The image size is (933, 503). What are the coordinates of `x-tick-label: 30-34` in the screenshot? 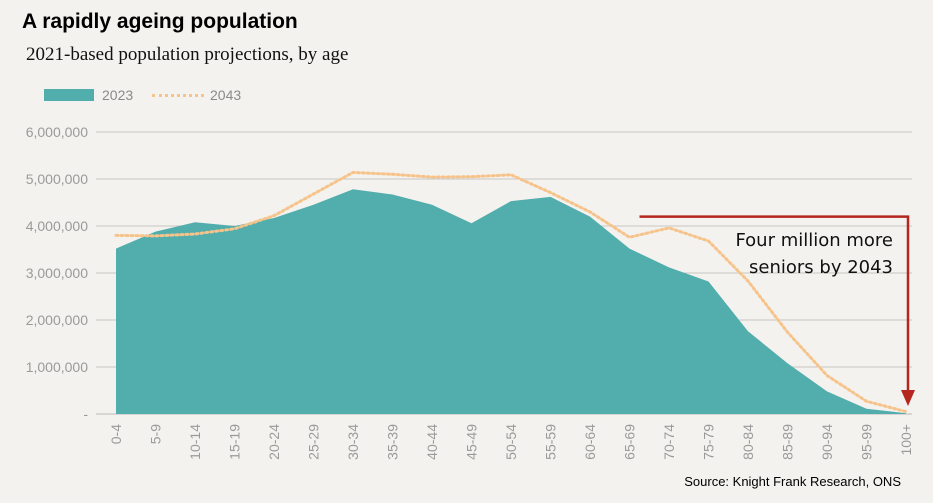 It's located at (353, 442).